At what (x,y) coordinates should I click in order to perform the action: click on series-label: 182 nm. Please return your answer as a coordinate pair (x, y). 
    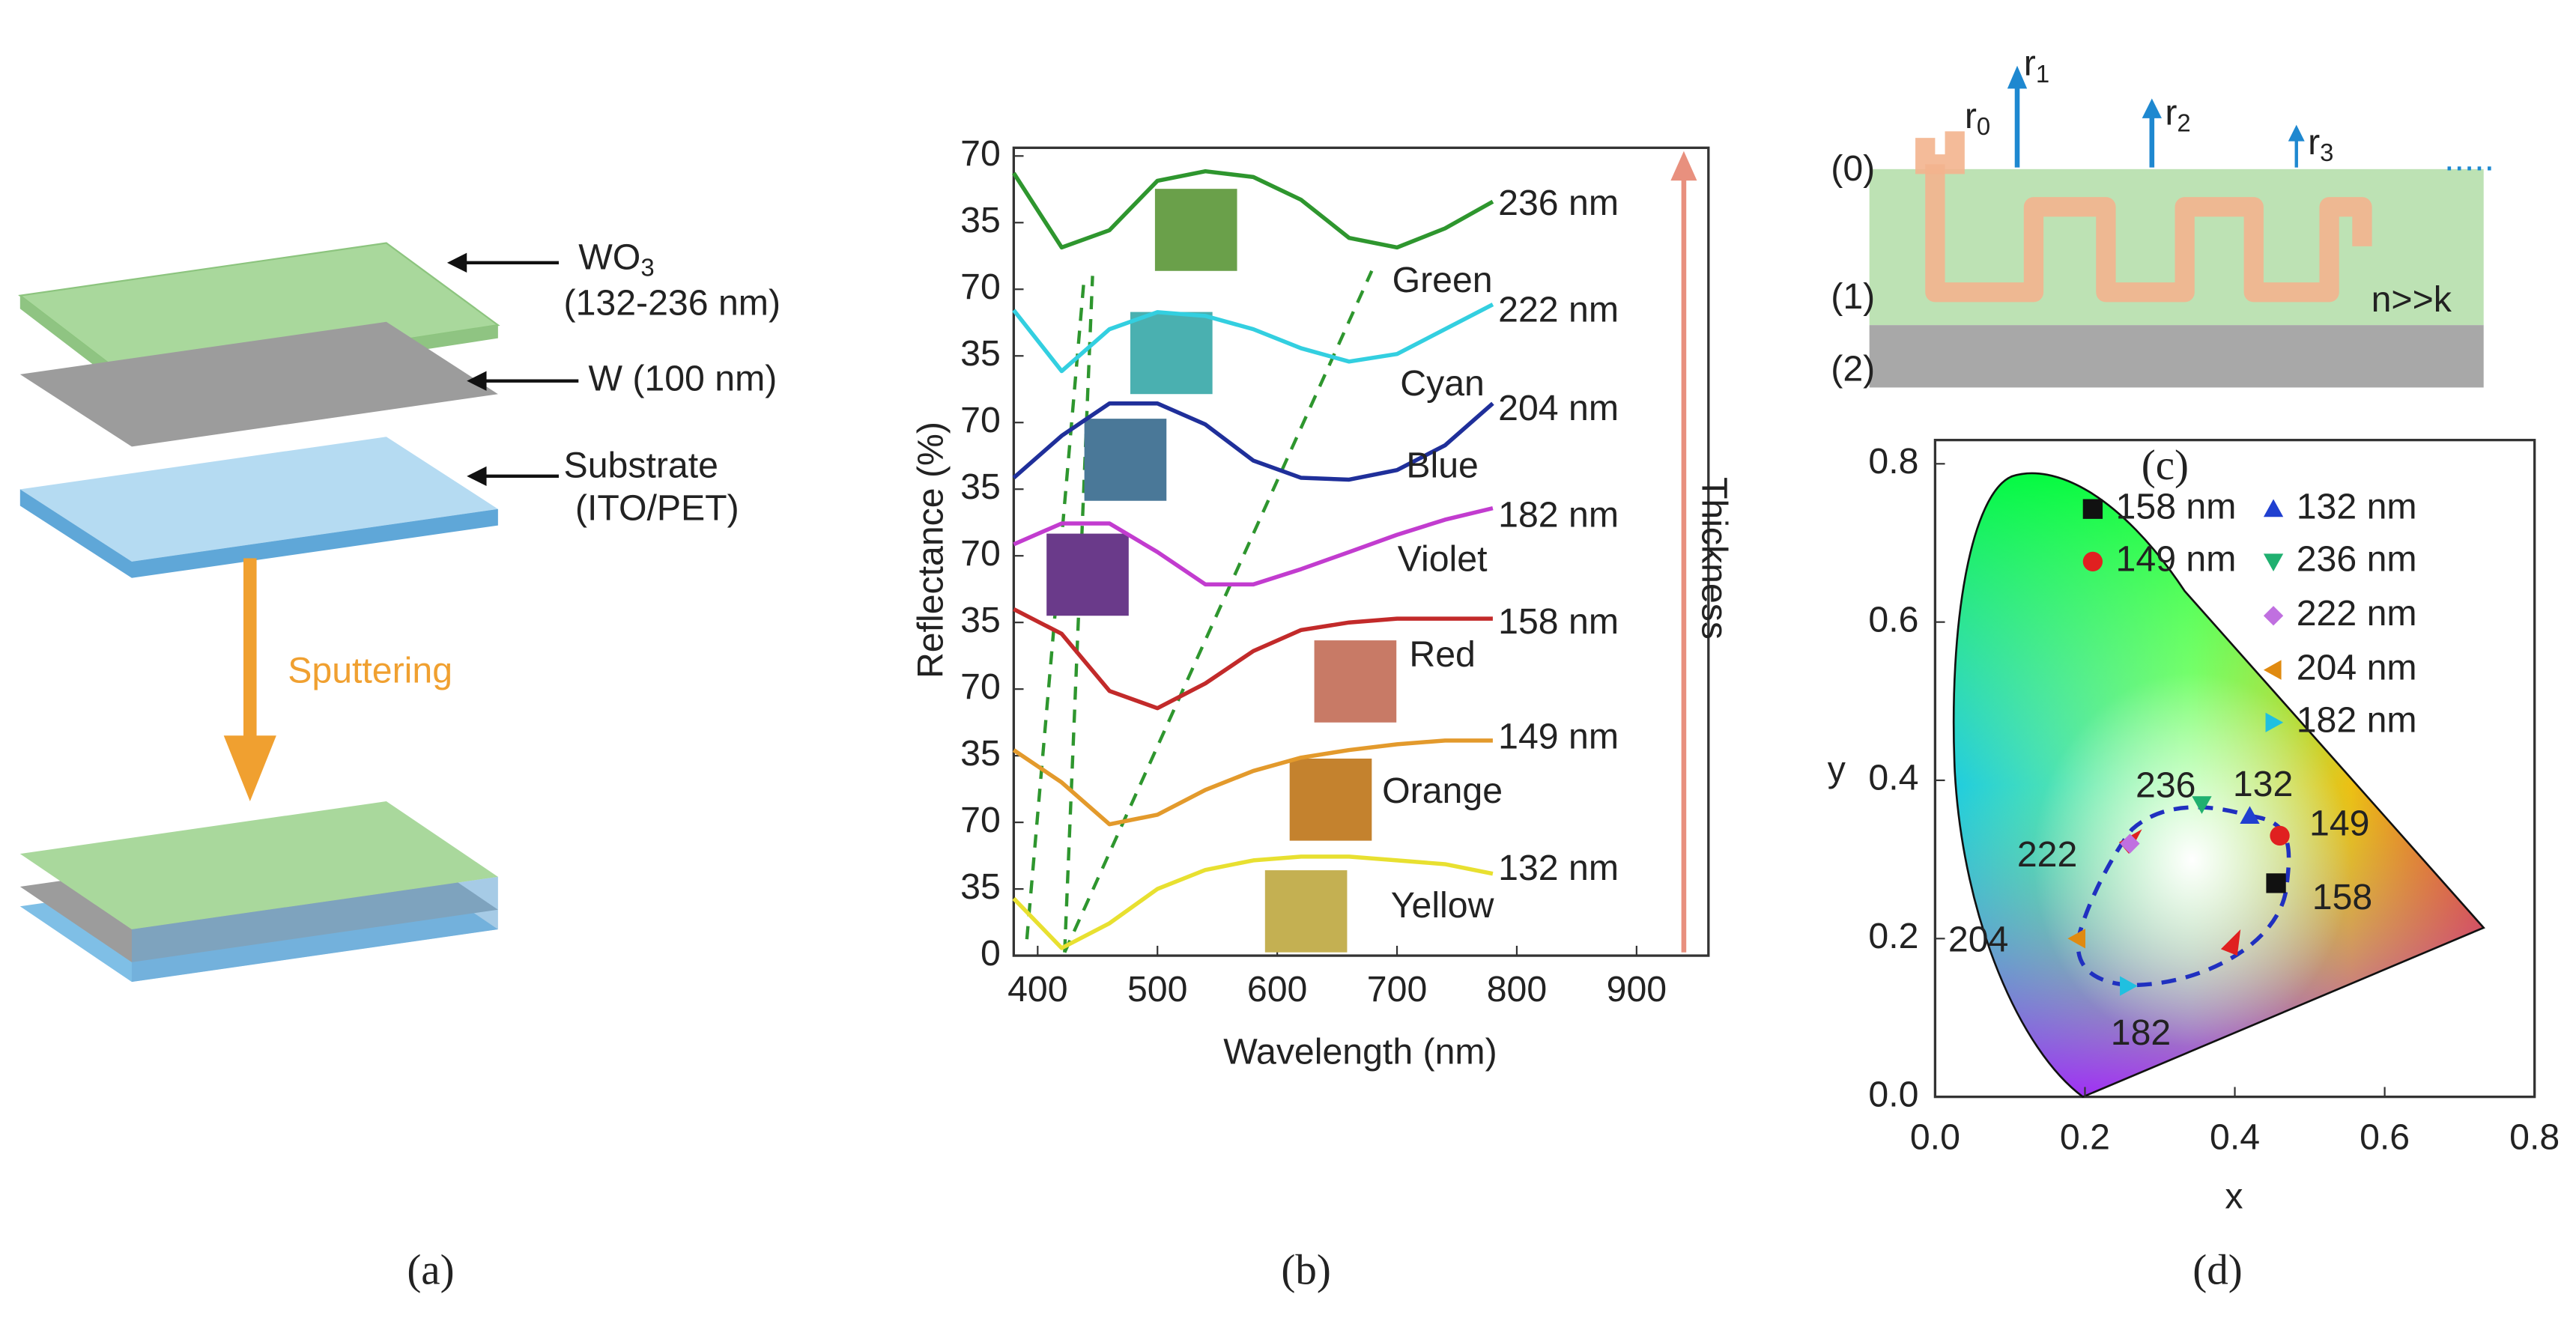
    Looking at the image, I should click on (1558, 514).